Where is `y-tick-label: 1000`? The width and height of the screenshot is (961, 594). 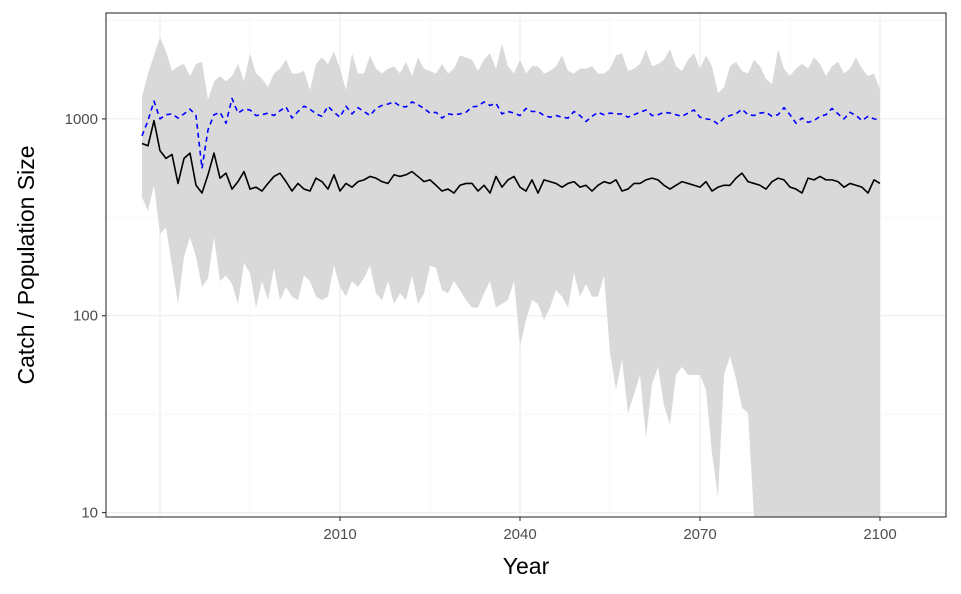 y-tick-label: 1000 is located at coordinates (81, 119).